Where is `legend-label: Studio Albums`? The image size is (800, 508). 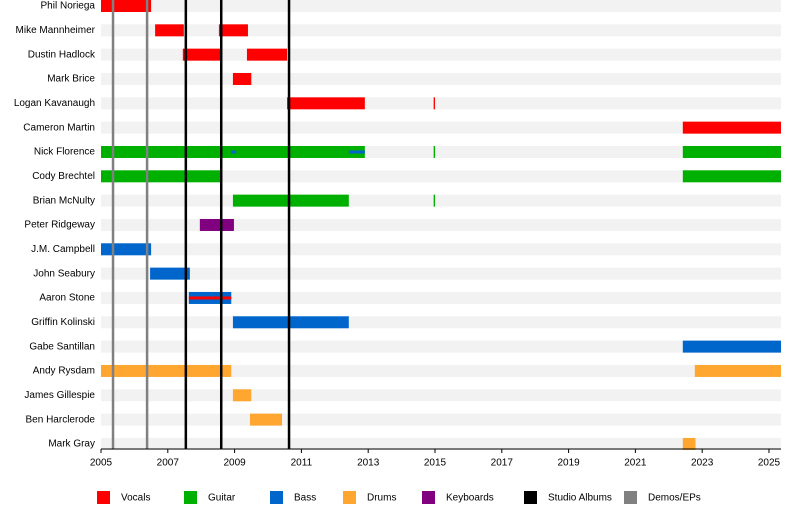 legend-label: Studio Albums is located at coordinates (580, 498).